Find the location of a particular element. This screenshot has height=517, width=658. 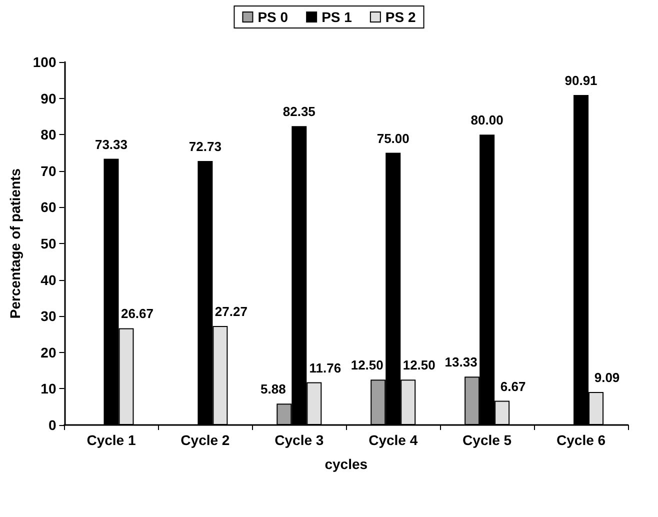

x-tick-label: Cycle 2 is located at coordinates (205, 440).